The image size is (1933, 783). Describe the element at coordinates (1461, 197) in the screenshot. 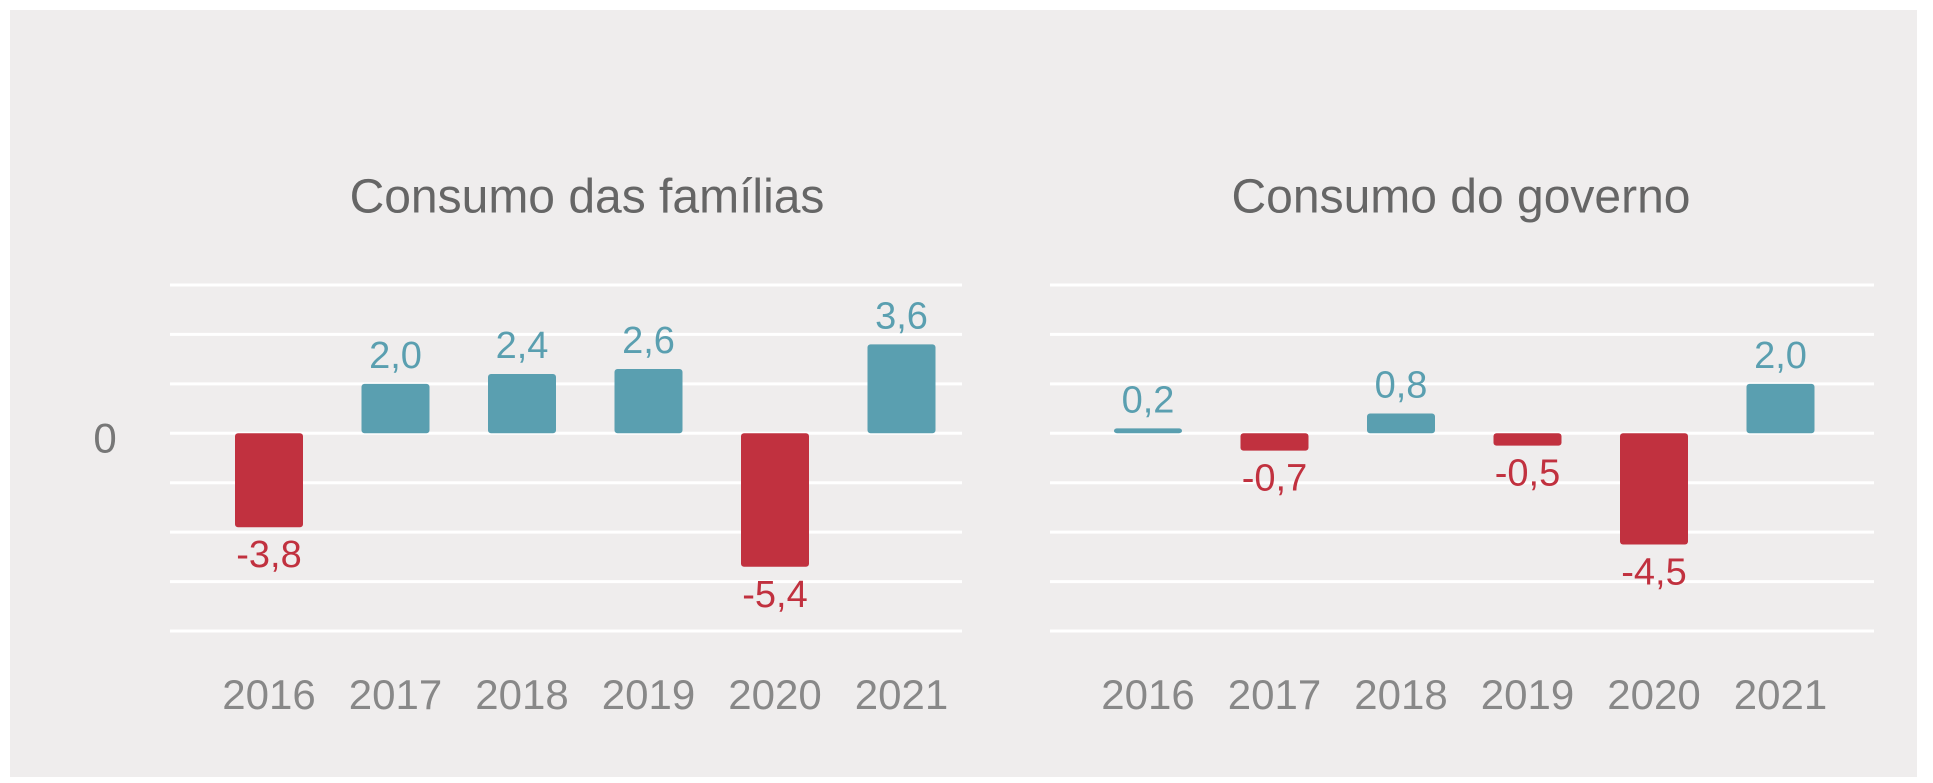

I see `chart-title: Consumo do governo` at that location.